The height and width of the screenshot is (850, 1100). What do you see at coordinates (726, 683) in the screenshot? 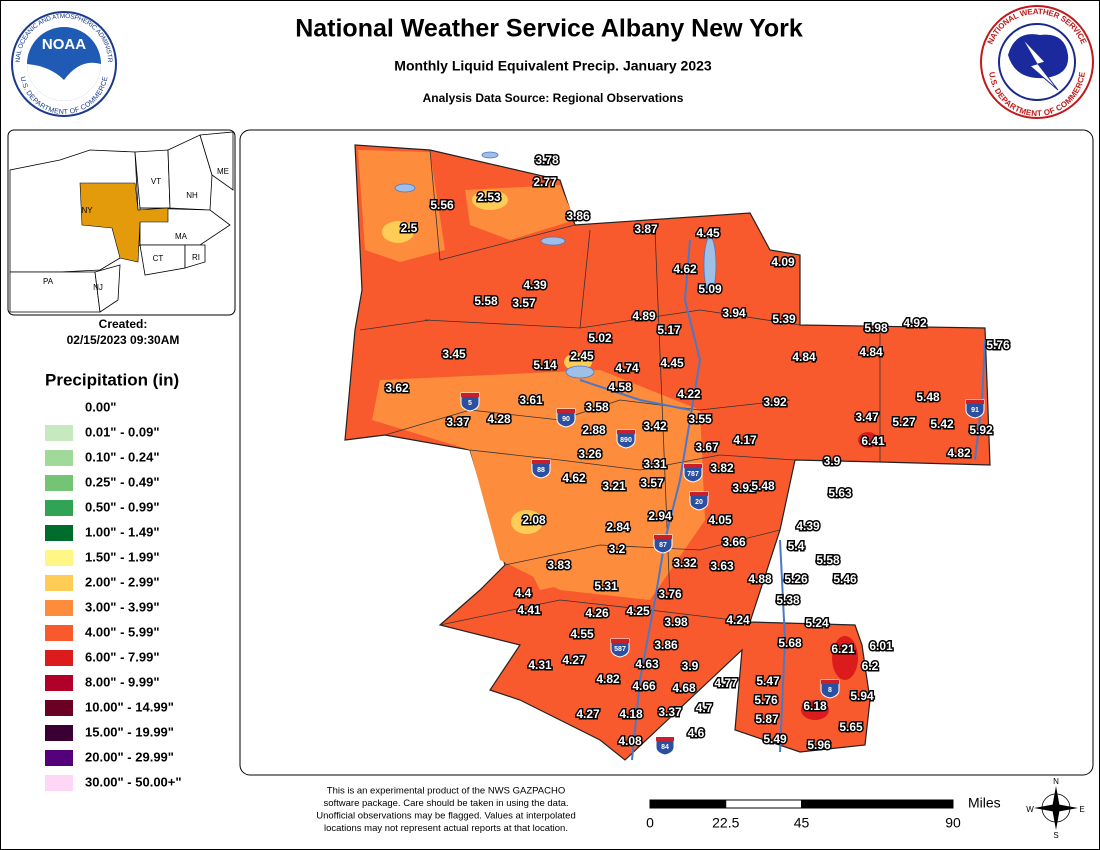
I see `station-value: 4.77` at bounding box center [726, 683].